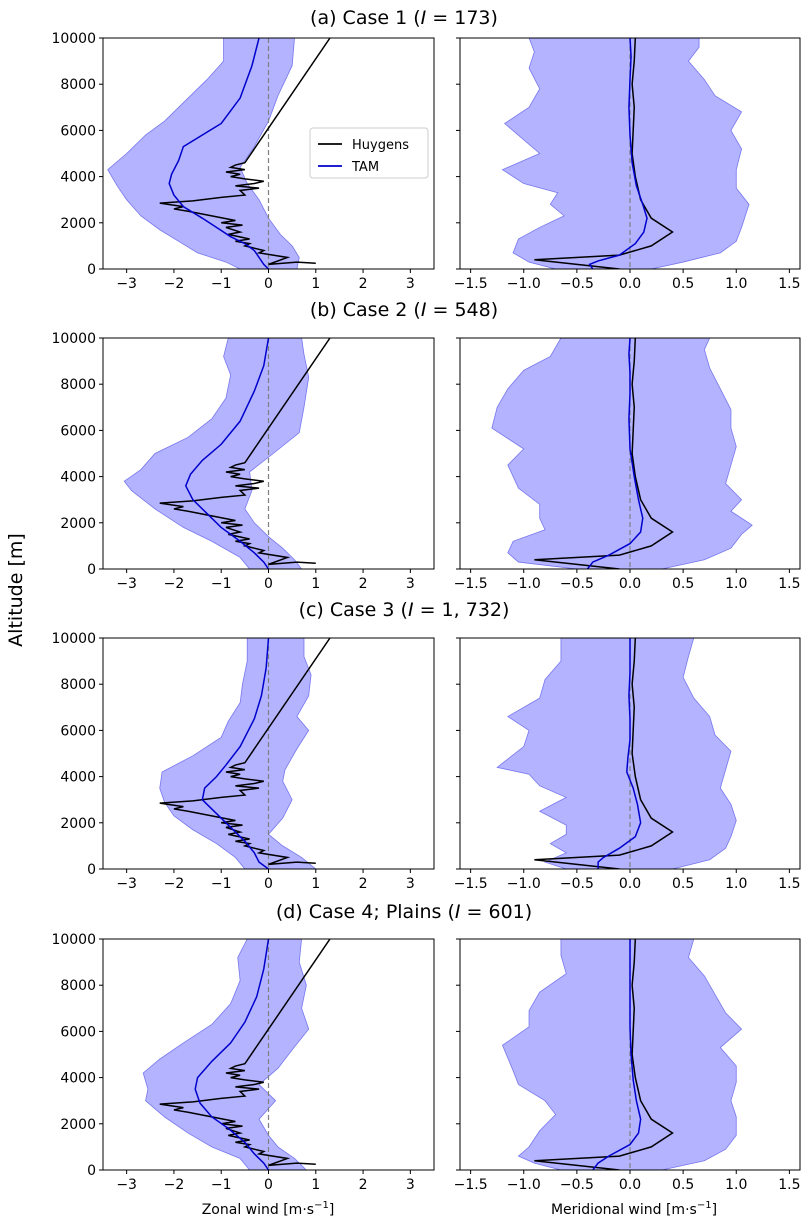 Image resolution: width=809 pixels, height=1224 pixels. Describe the element at coordinates (369, 153) in the screenshot. I see `legend: Huygens TAM` at that location.